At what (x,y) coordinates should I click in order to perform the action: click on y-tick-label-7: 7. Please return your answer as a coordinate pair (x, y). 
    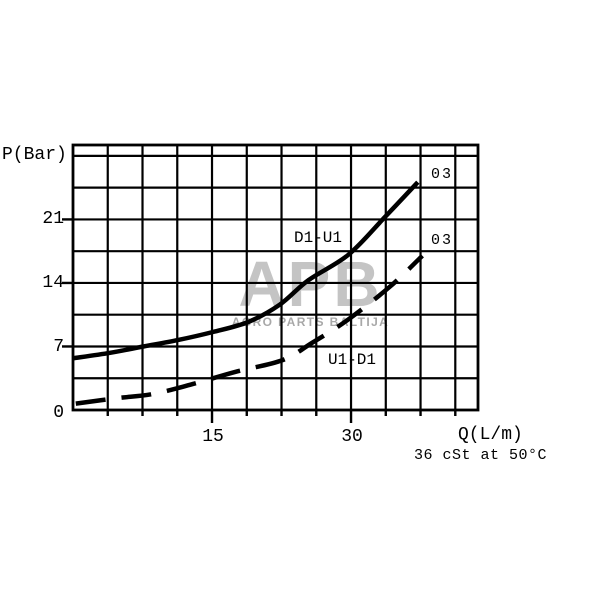
    Looking at the image, I should click on (58, 347).